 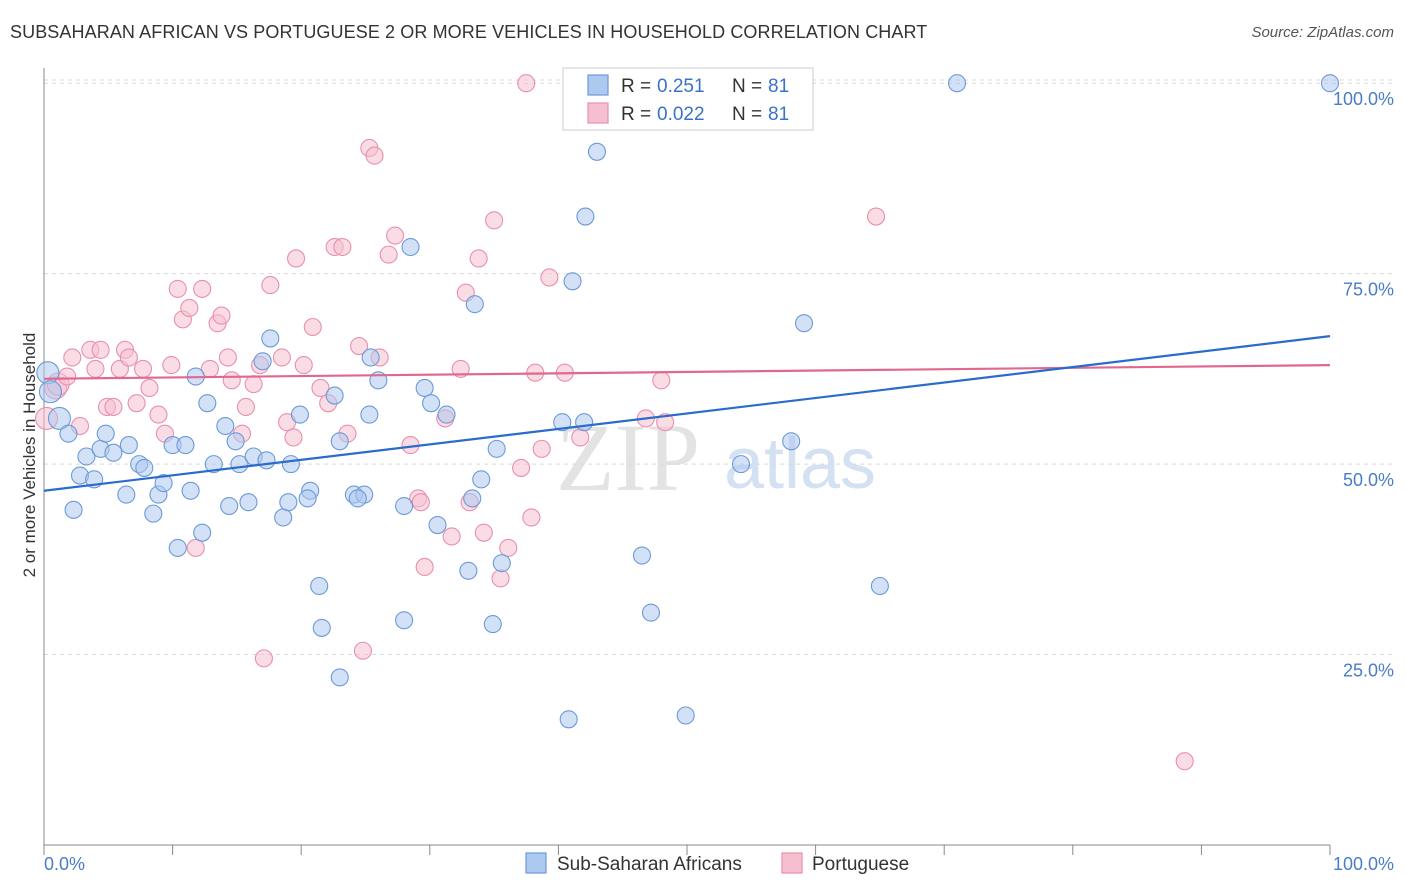 What do you see at coordinates (1363, 384) in the screenshot?
I see `y-tick-labels: 25.0% 50.0% 75.0% 100.0%` at bounding box center [1363, 384].